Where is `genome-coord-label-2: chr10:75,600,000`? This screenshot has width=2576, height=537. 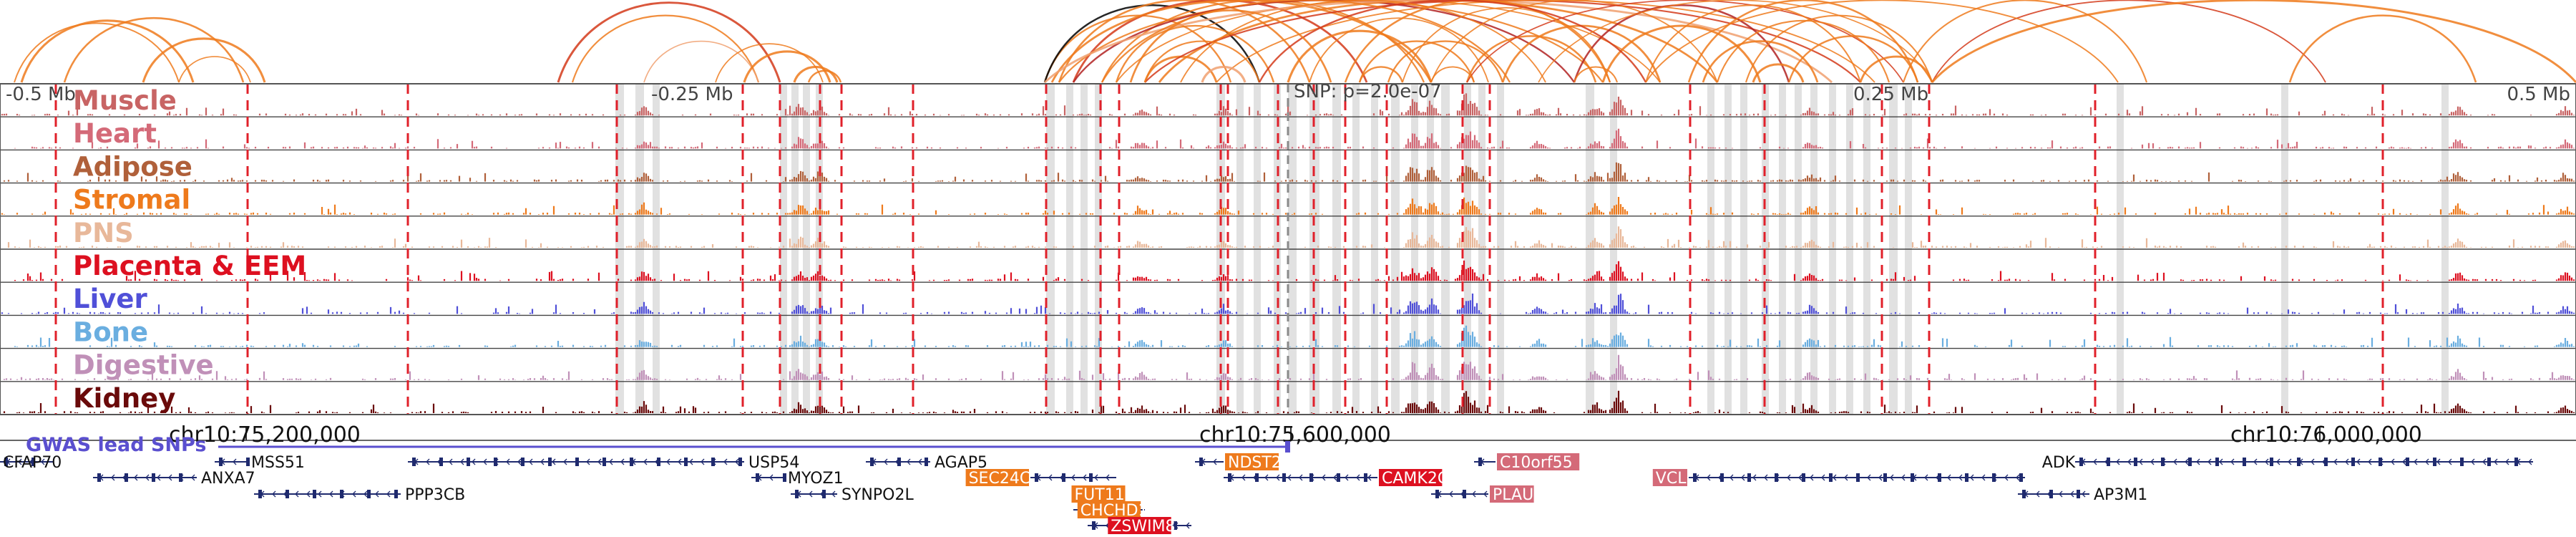
genome-coord-label-2: chr10:75,600,000 is located at coordinates (1295, 435).